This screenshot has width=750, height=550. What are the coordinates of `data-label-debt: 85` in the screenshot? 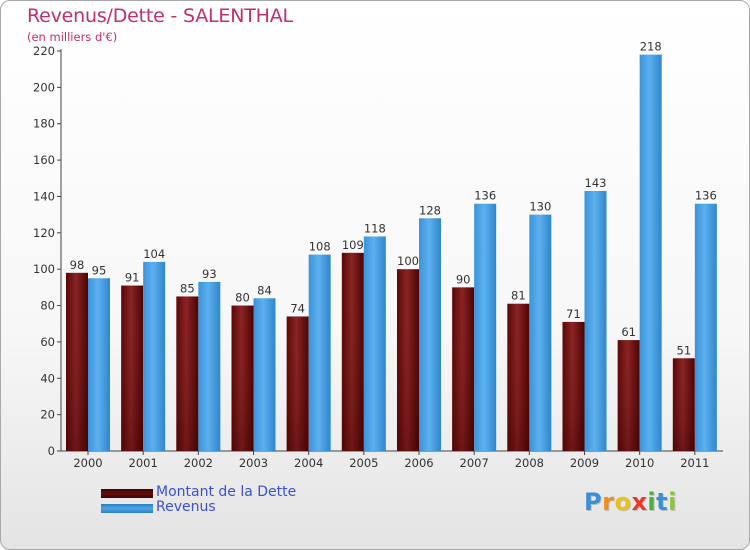 It's located at (187, 288).